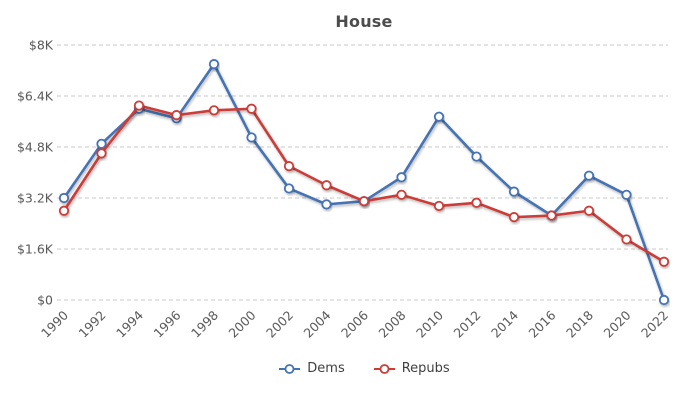 Image resolution: width=683 pixels, height=400 pixels. What do you see at coordinates (542, 323) in the screenshot?
I see `x-axis-tick-label: 2016` at bounding box center [542, 323].